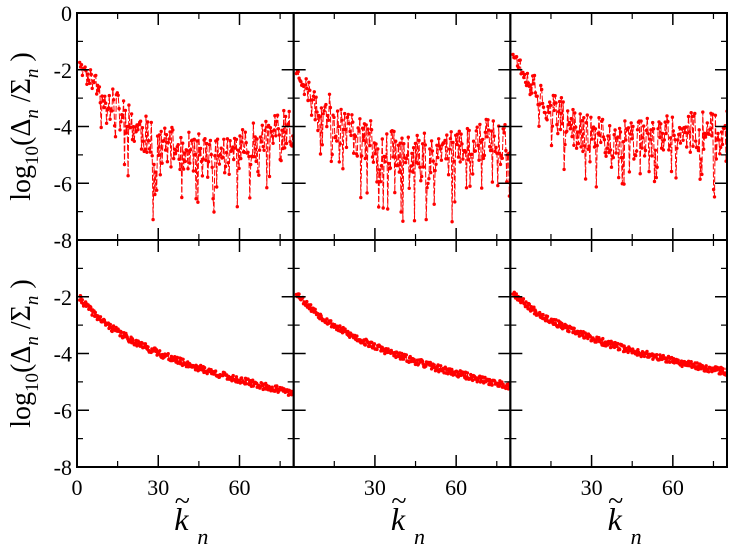  What do you see at coordinates (185, 126) in the screenshot?
I see `panel-r0-c0` at bounding box center [185, 126].